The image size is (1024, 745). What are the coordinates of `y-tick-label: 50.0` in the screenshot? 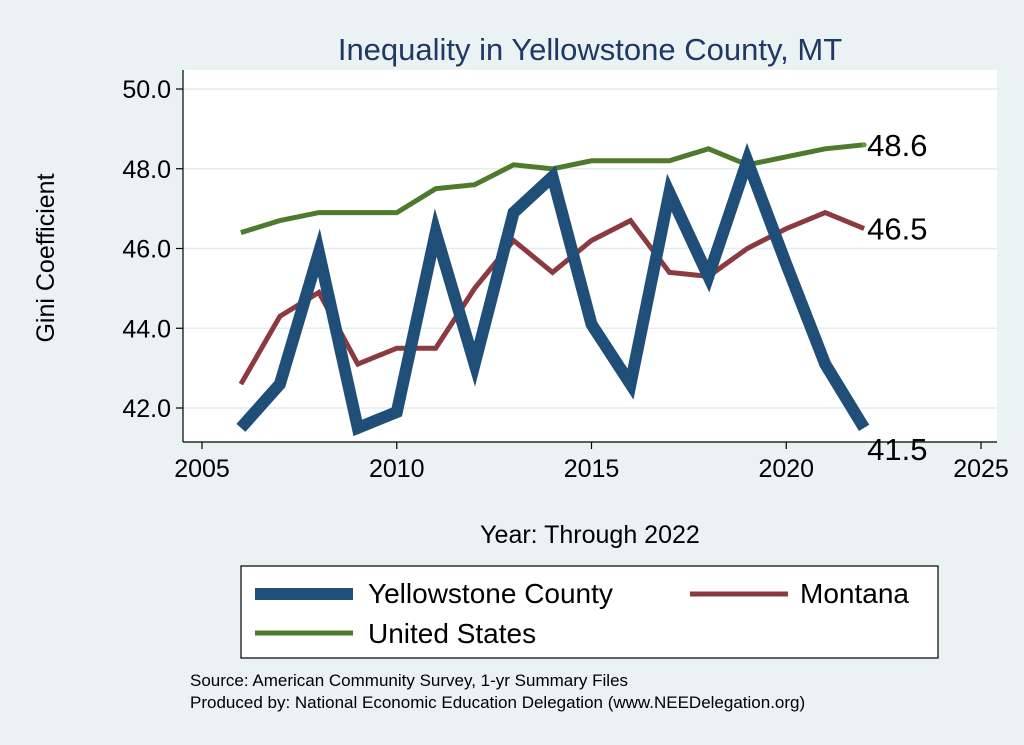 It's located at (146, 90).